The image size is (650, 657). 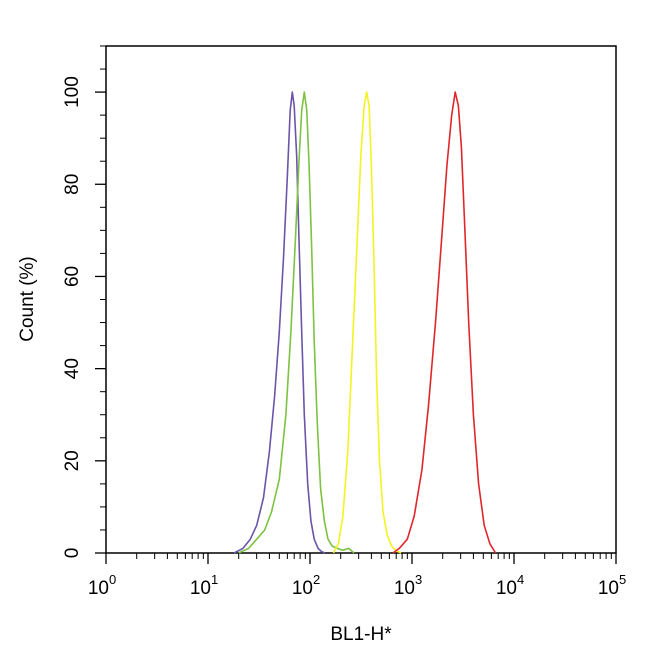 I want to click on y-tick-label: 80, so click(x=72, y=184).